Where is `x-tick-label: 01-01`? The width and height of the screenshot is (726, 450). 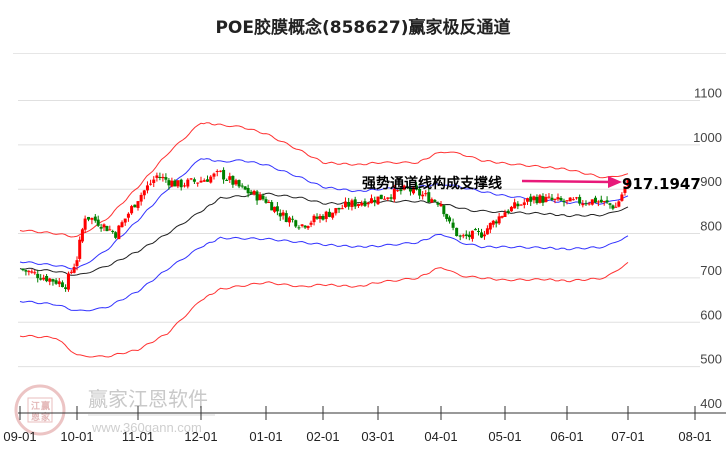
x-tick-label: 01-01 is located at coordinates (265, 436).